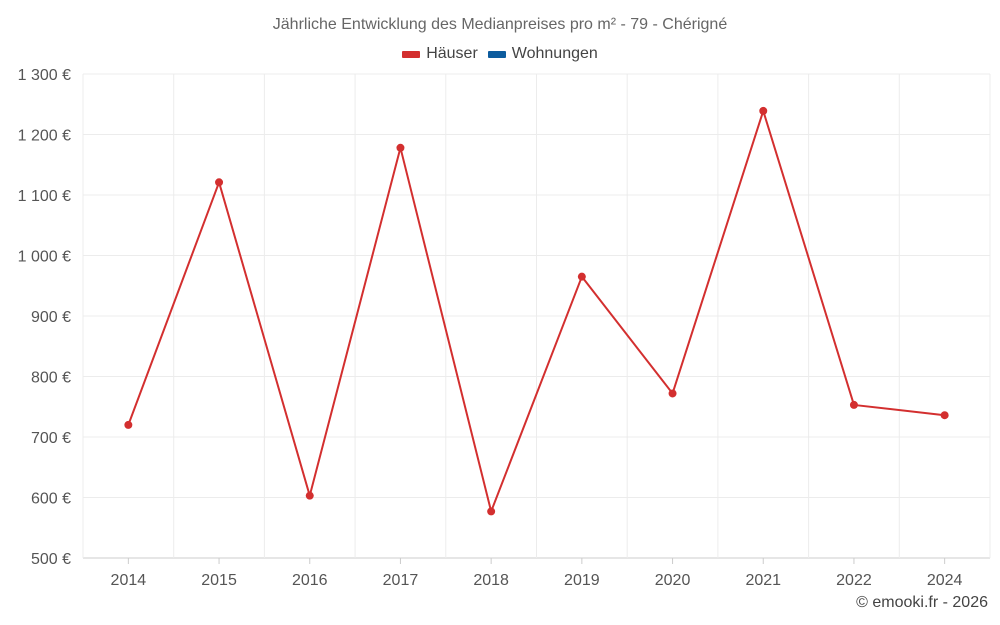 The image size is (1000, 625). I want to click on x-tick-label: 2021, so click(763, 580).